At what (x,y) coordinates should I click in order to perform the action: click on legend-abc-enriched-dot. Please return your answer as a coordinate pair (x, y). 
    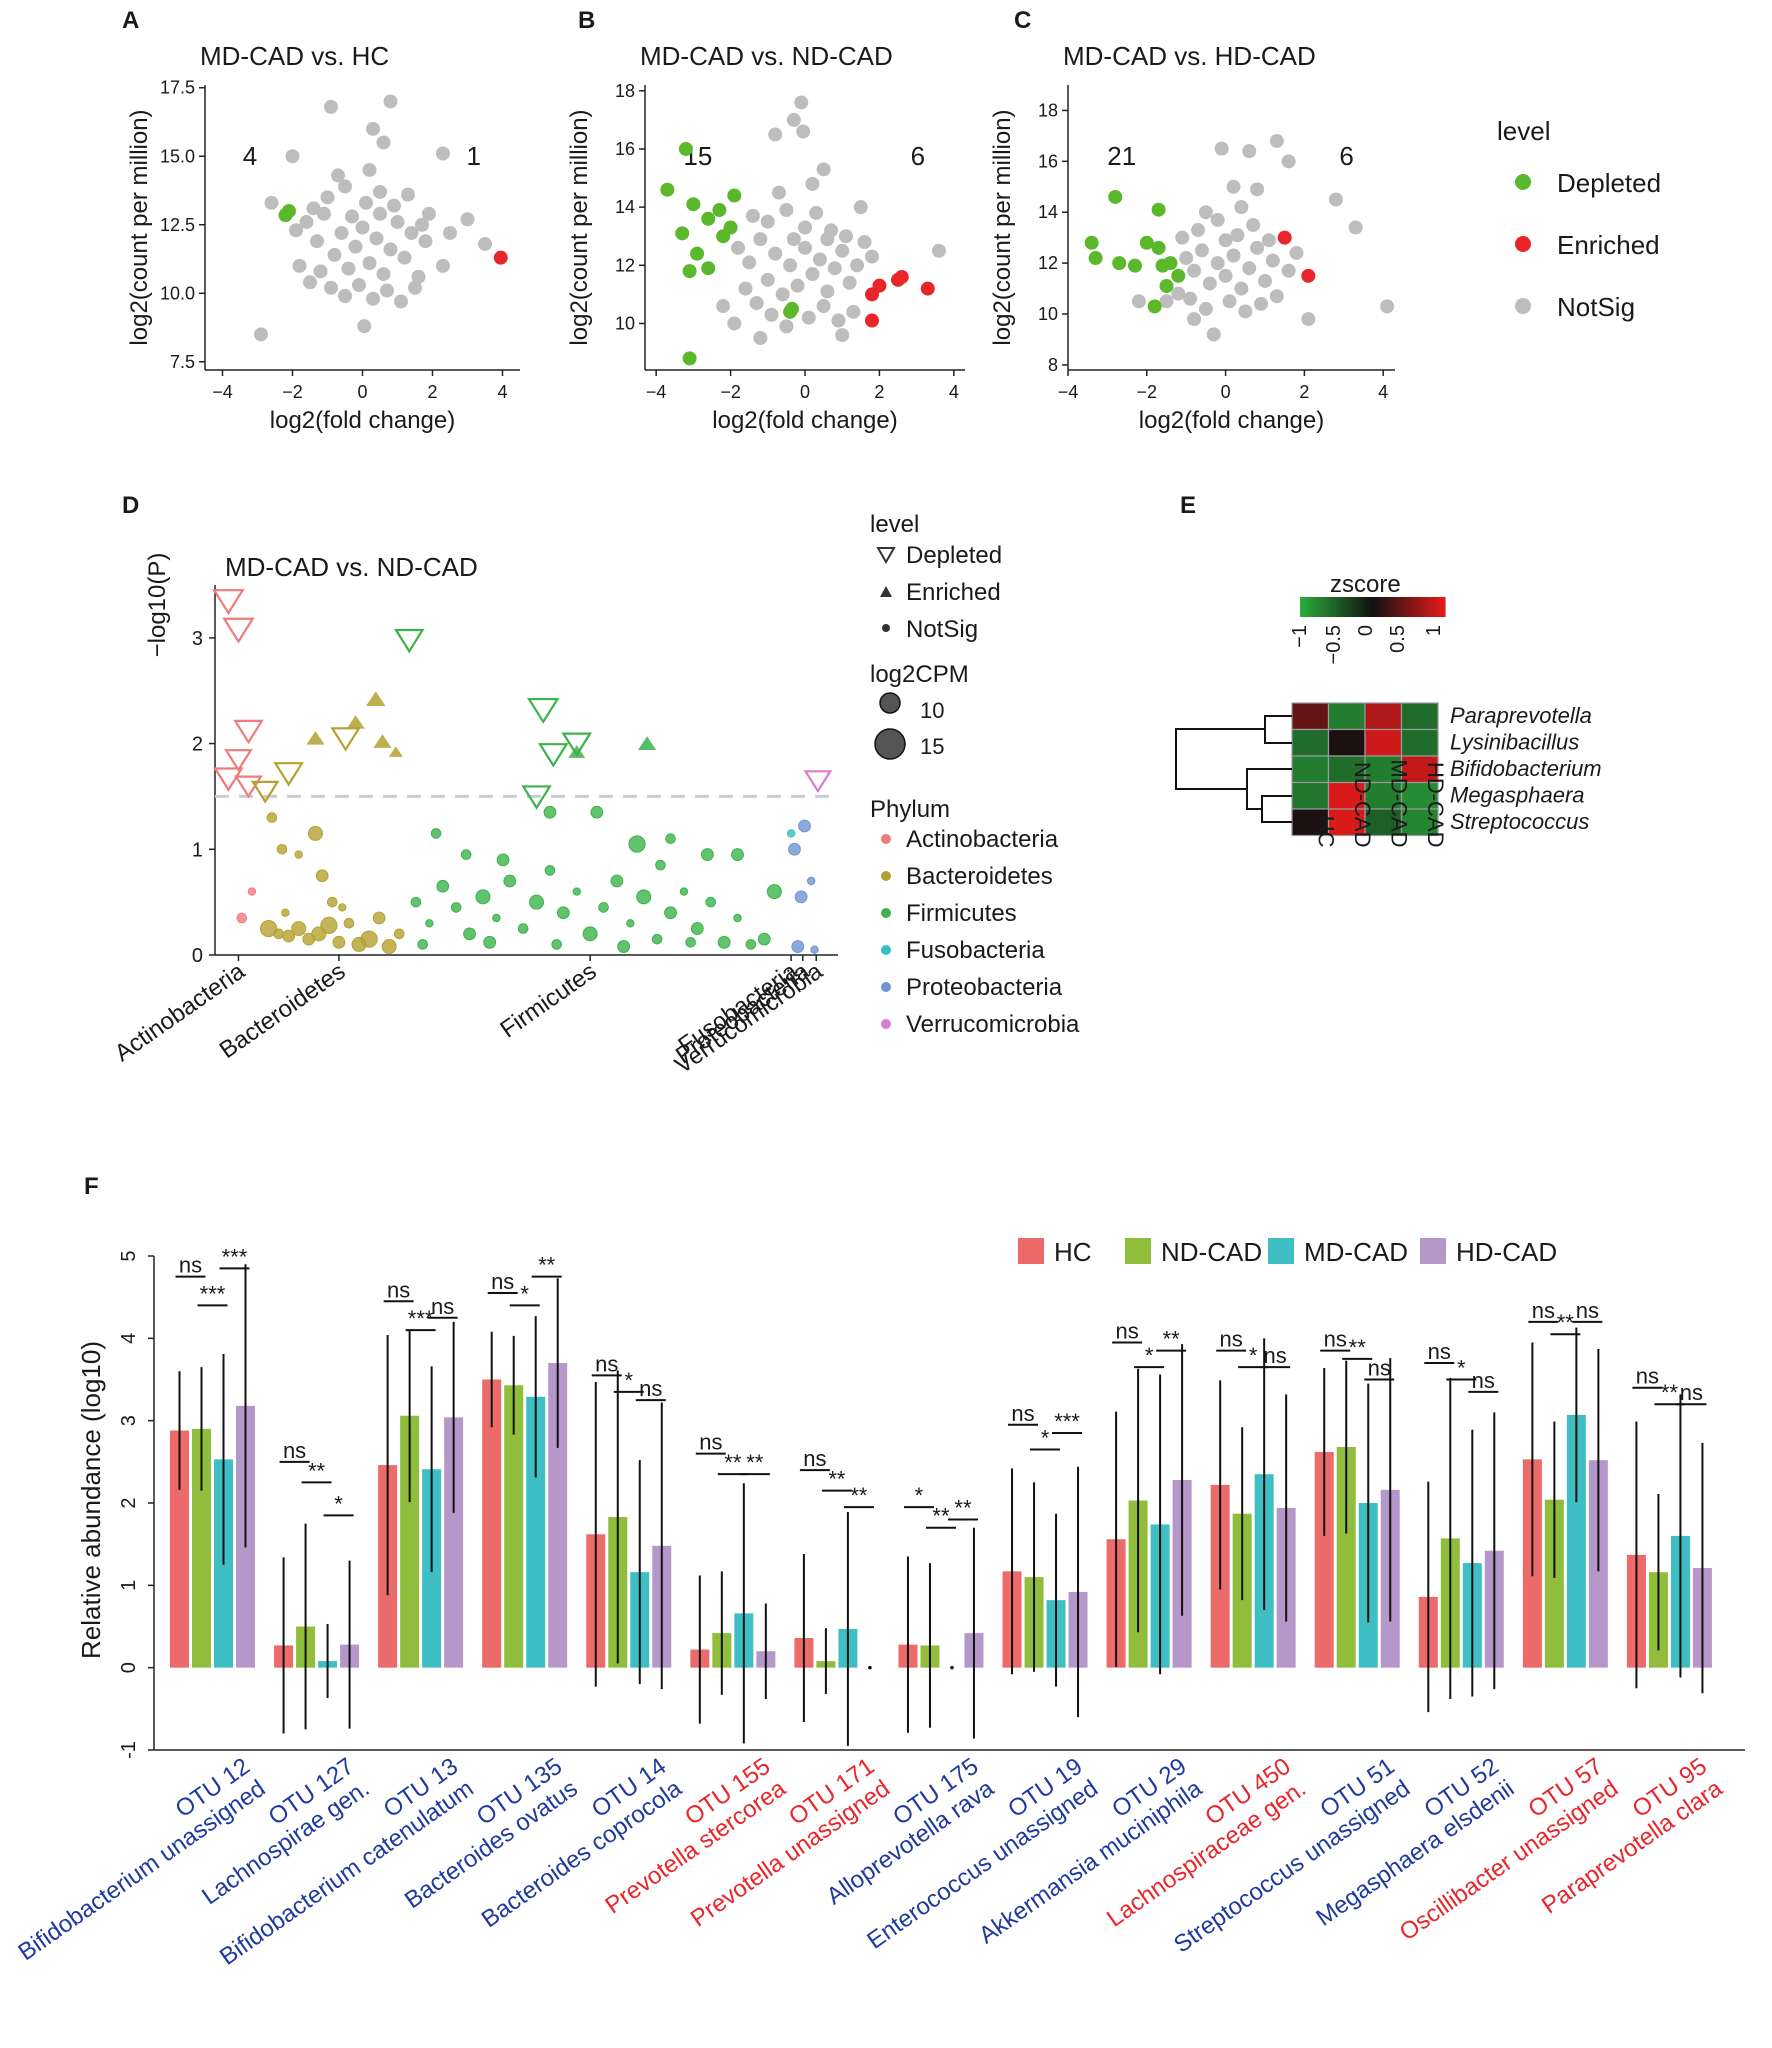
    Looking at the image, I should click on (1523, 244).